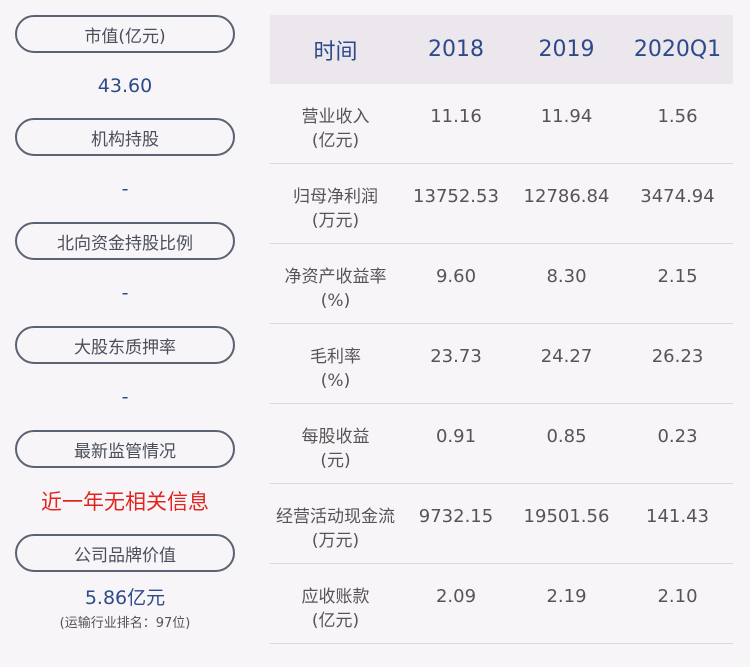 Image resolution: width=750 pixels, height=667 pixels. Describe the element at coordinates (677, 436) in the screenshot. I see `cell-2020q1: 0.23` at that location.